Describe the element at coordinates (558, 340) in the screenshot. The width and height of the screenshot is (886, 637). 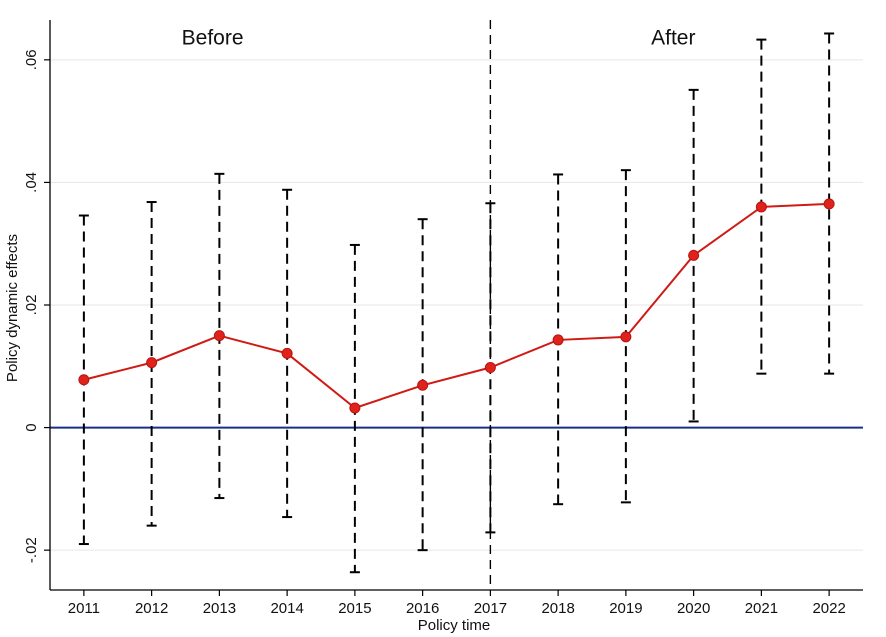
I see `point-2018` at that location.